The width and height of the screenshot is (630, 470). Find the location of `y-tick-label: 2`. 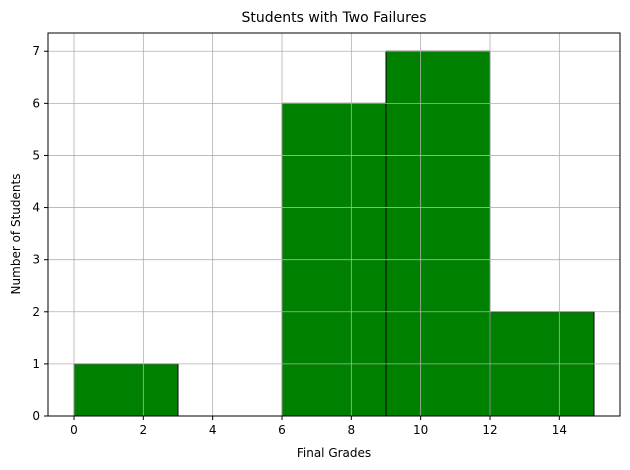

y-tick-label: 2 is located at coordinates (36, 312).